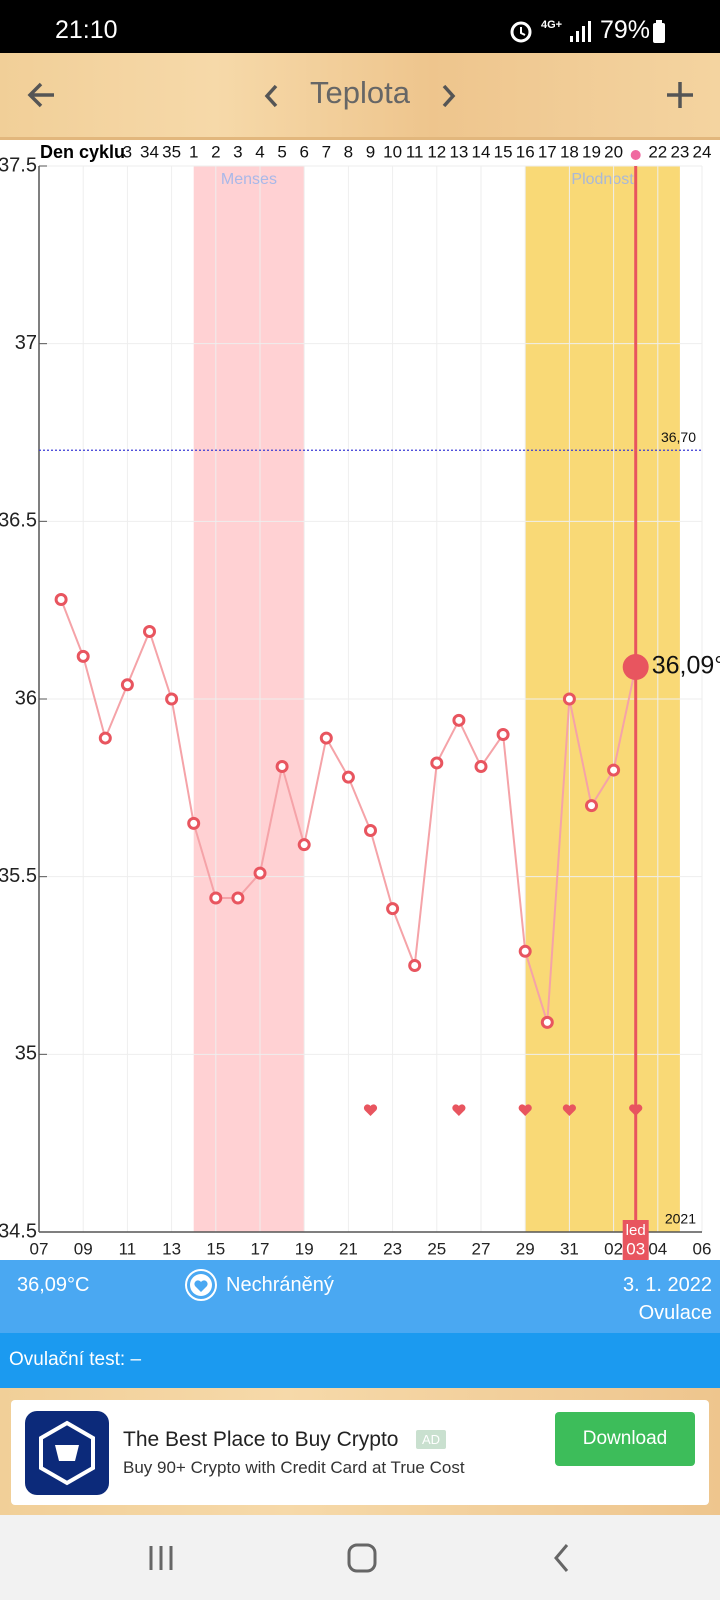 Image resolution: width=720 pixels, height=1600 pixels. What do you see at coordinates (702, 151) in the screenshot?
I see `cycle-day-label: 24` at bounding box center [702, 151].